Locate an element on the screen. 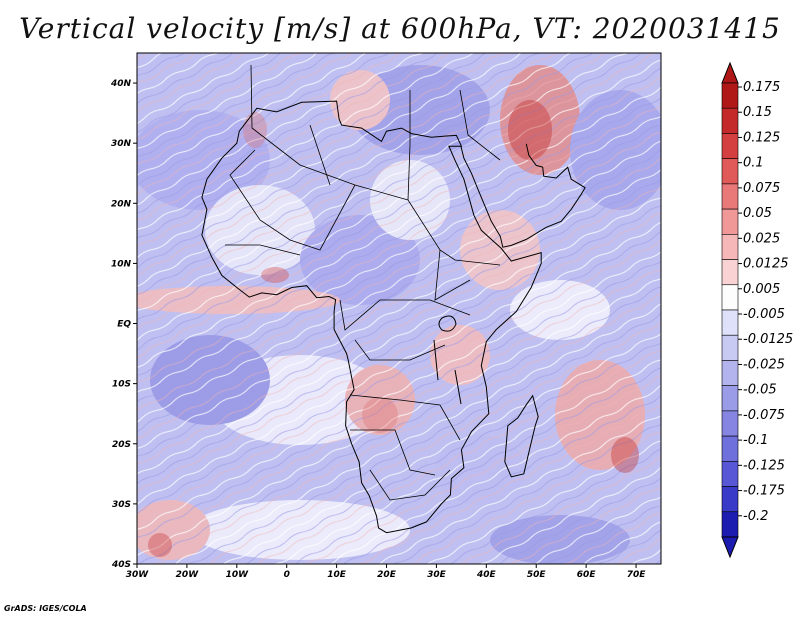  lat-tick-label: EQ is located at coordinates (124, 325).